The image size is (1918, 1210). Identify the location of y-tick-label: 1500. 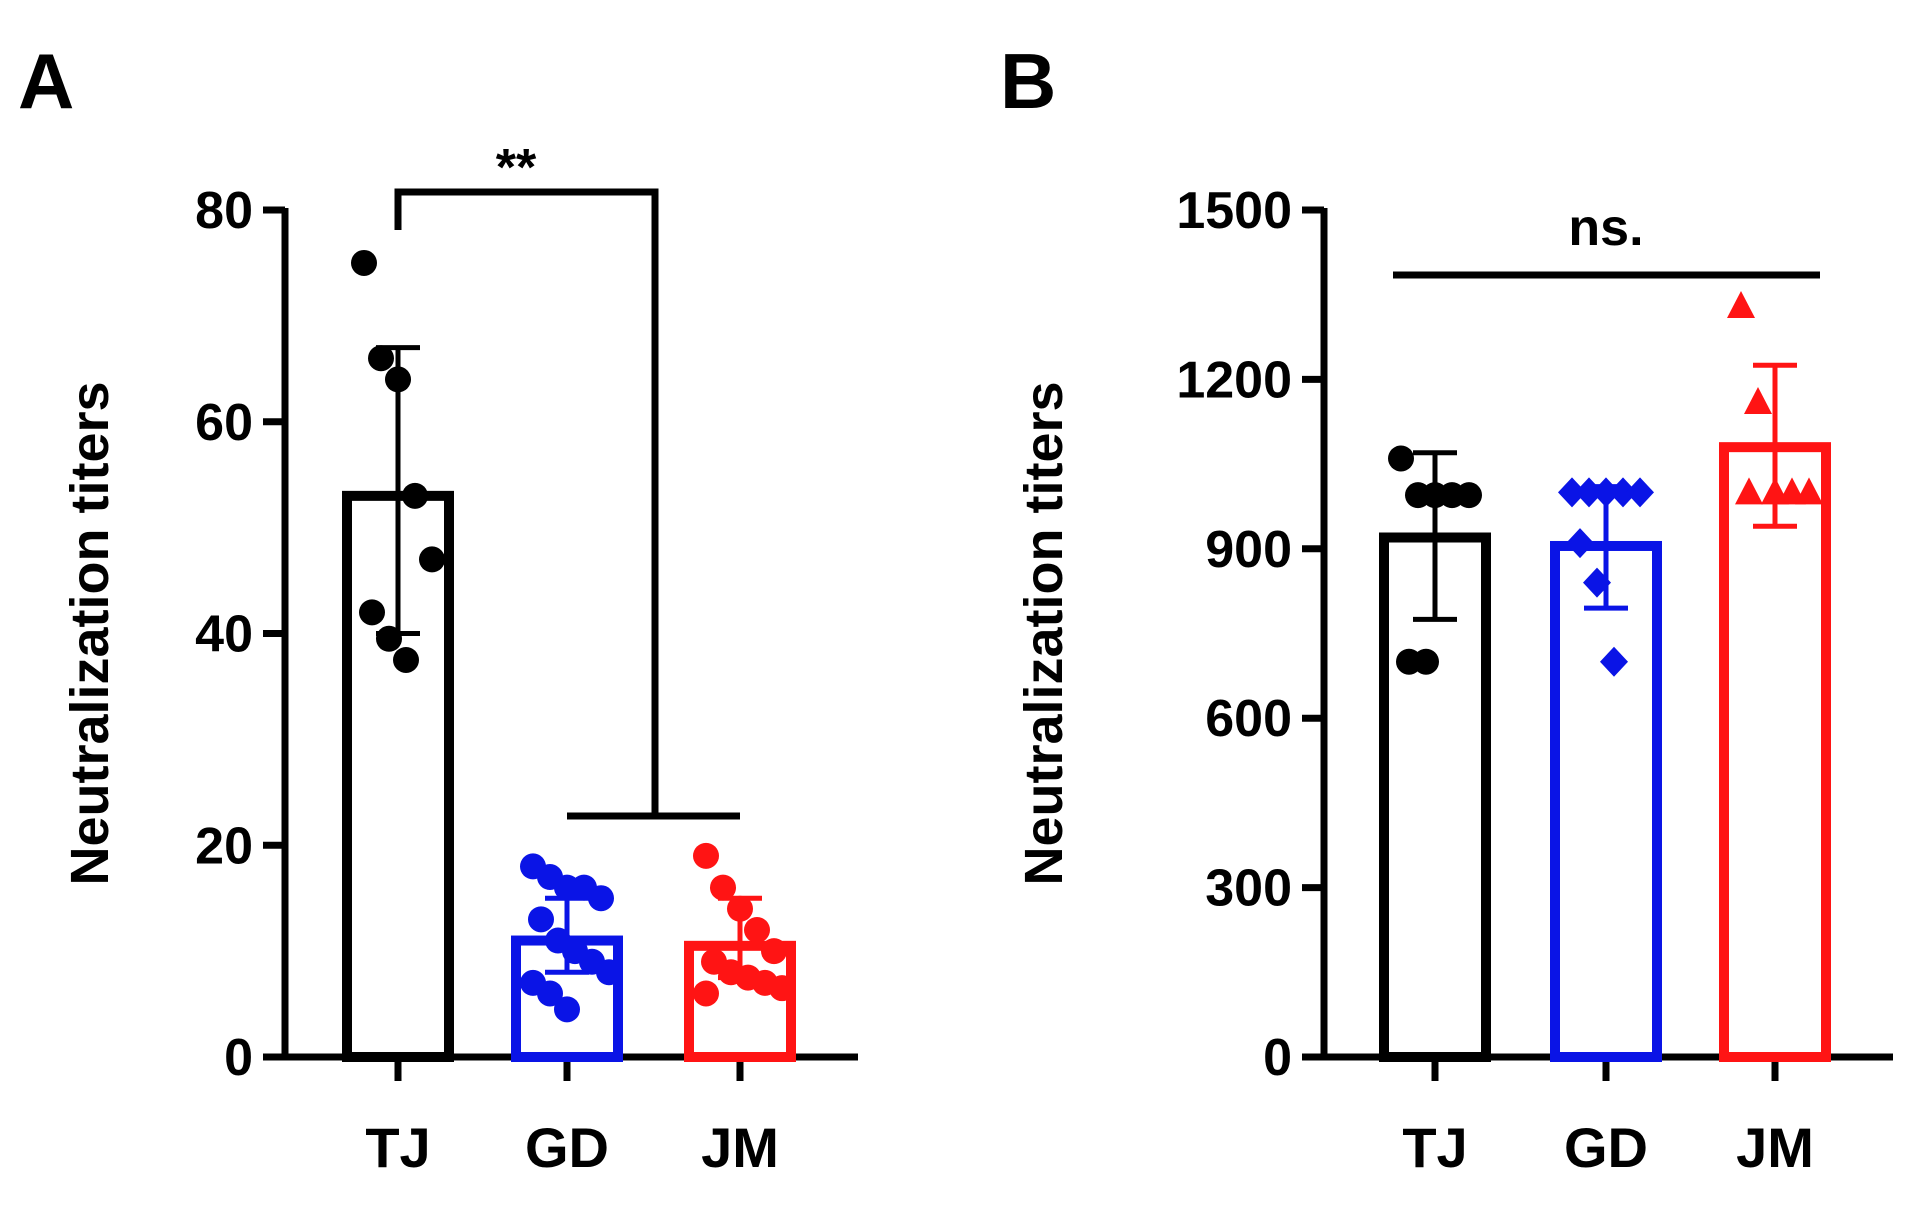
(1234, 211).